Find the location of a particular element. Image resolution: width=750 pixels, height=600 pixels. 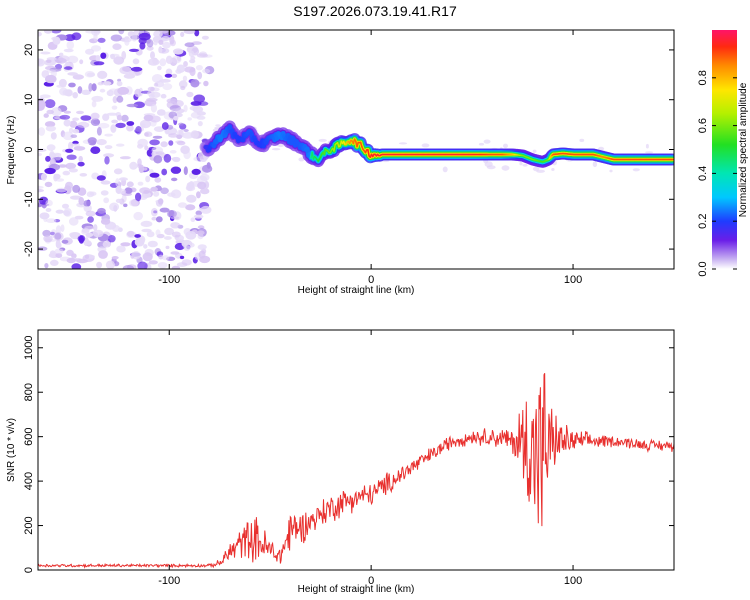

colorbar-tick-label: 0.0 is located at coordinates (703, 268).